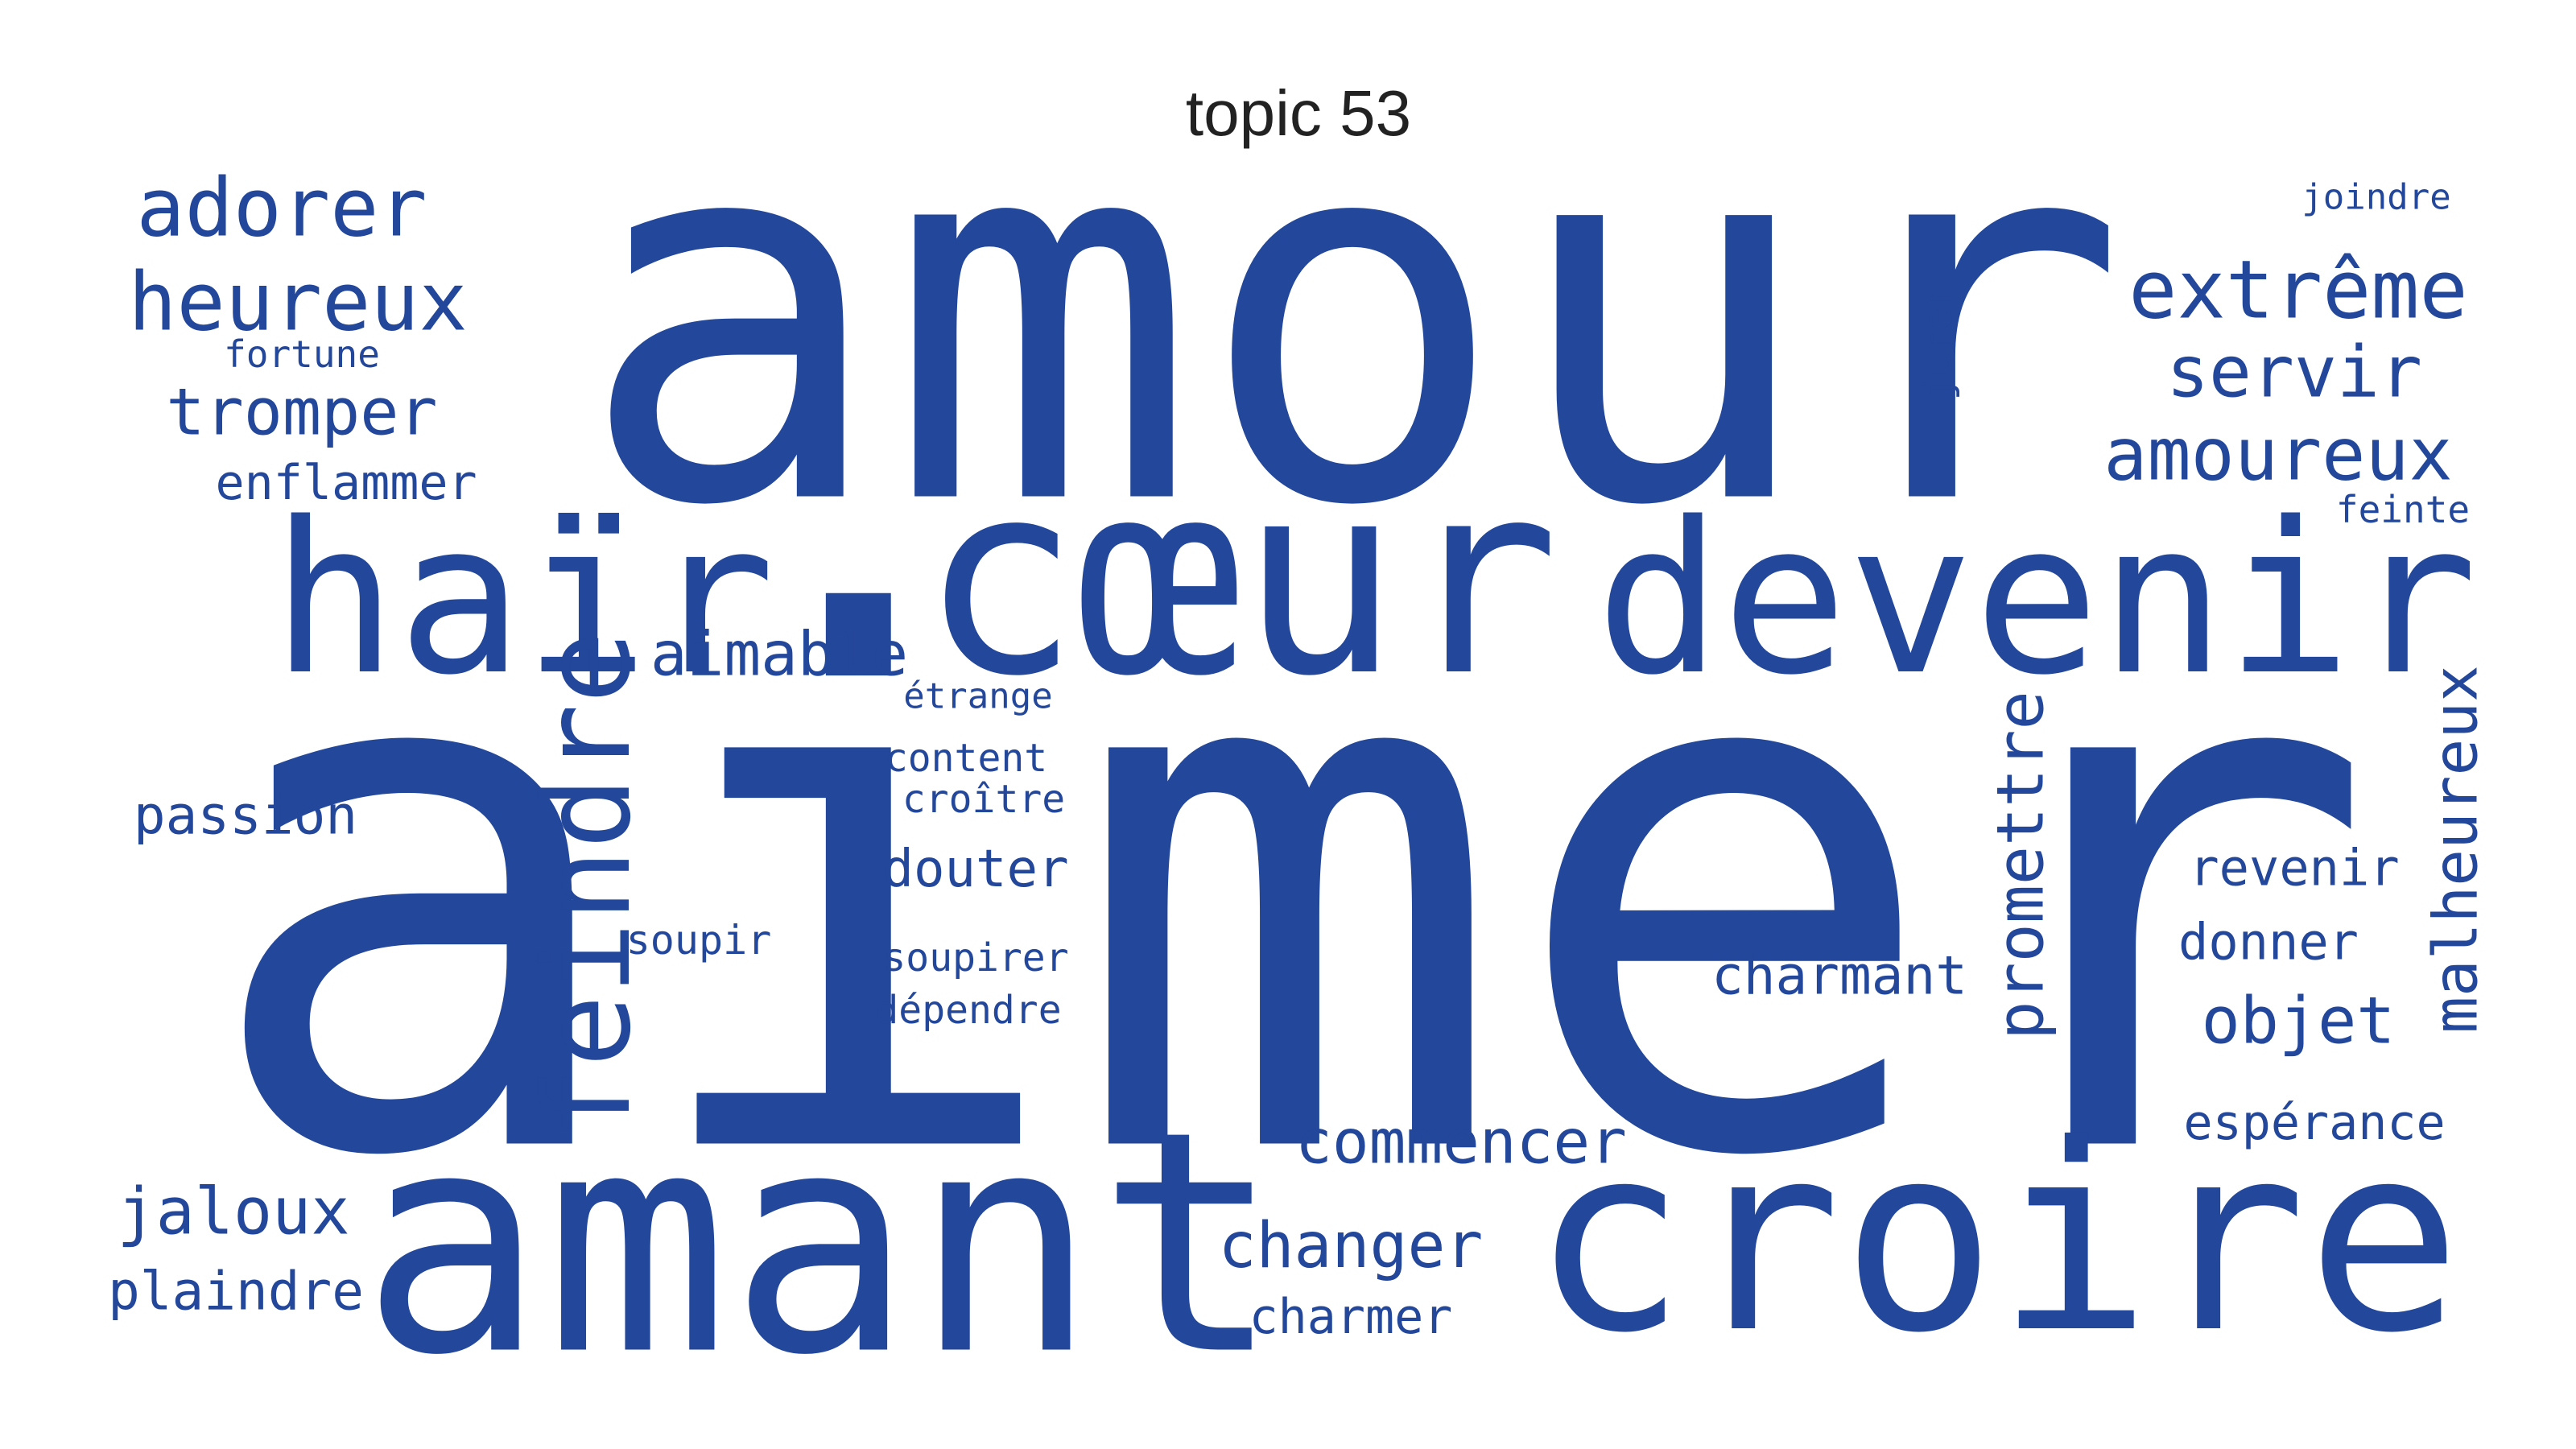 The width and height of the screenshot is (2576, 1449). Describe the element at coordinates (1938, 342) in the screenshot. I see `word-32: jurer` at that location.